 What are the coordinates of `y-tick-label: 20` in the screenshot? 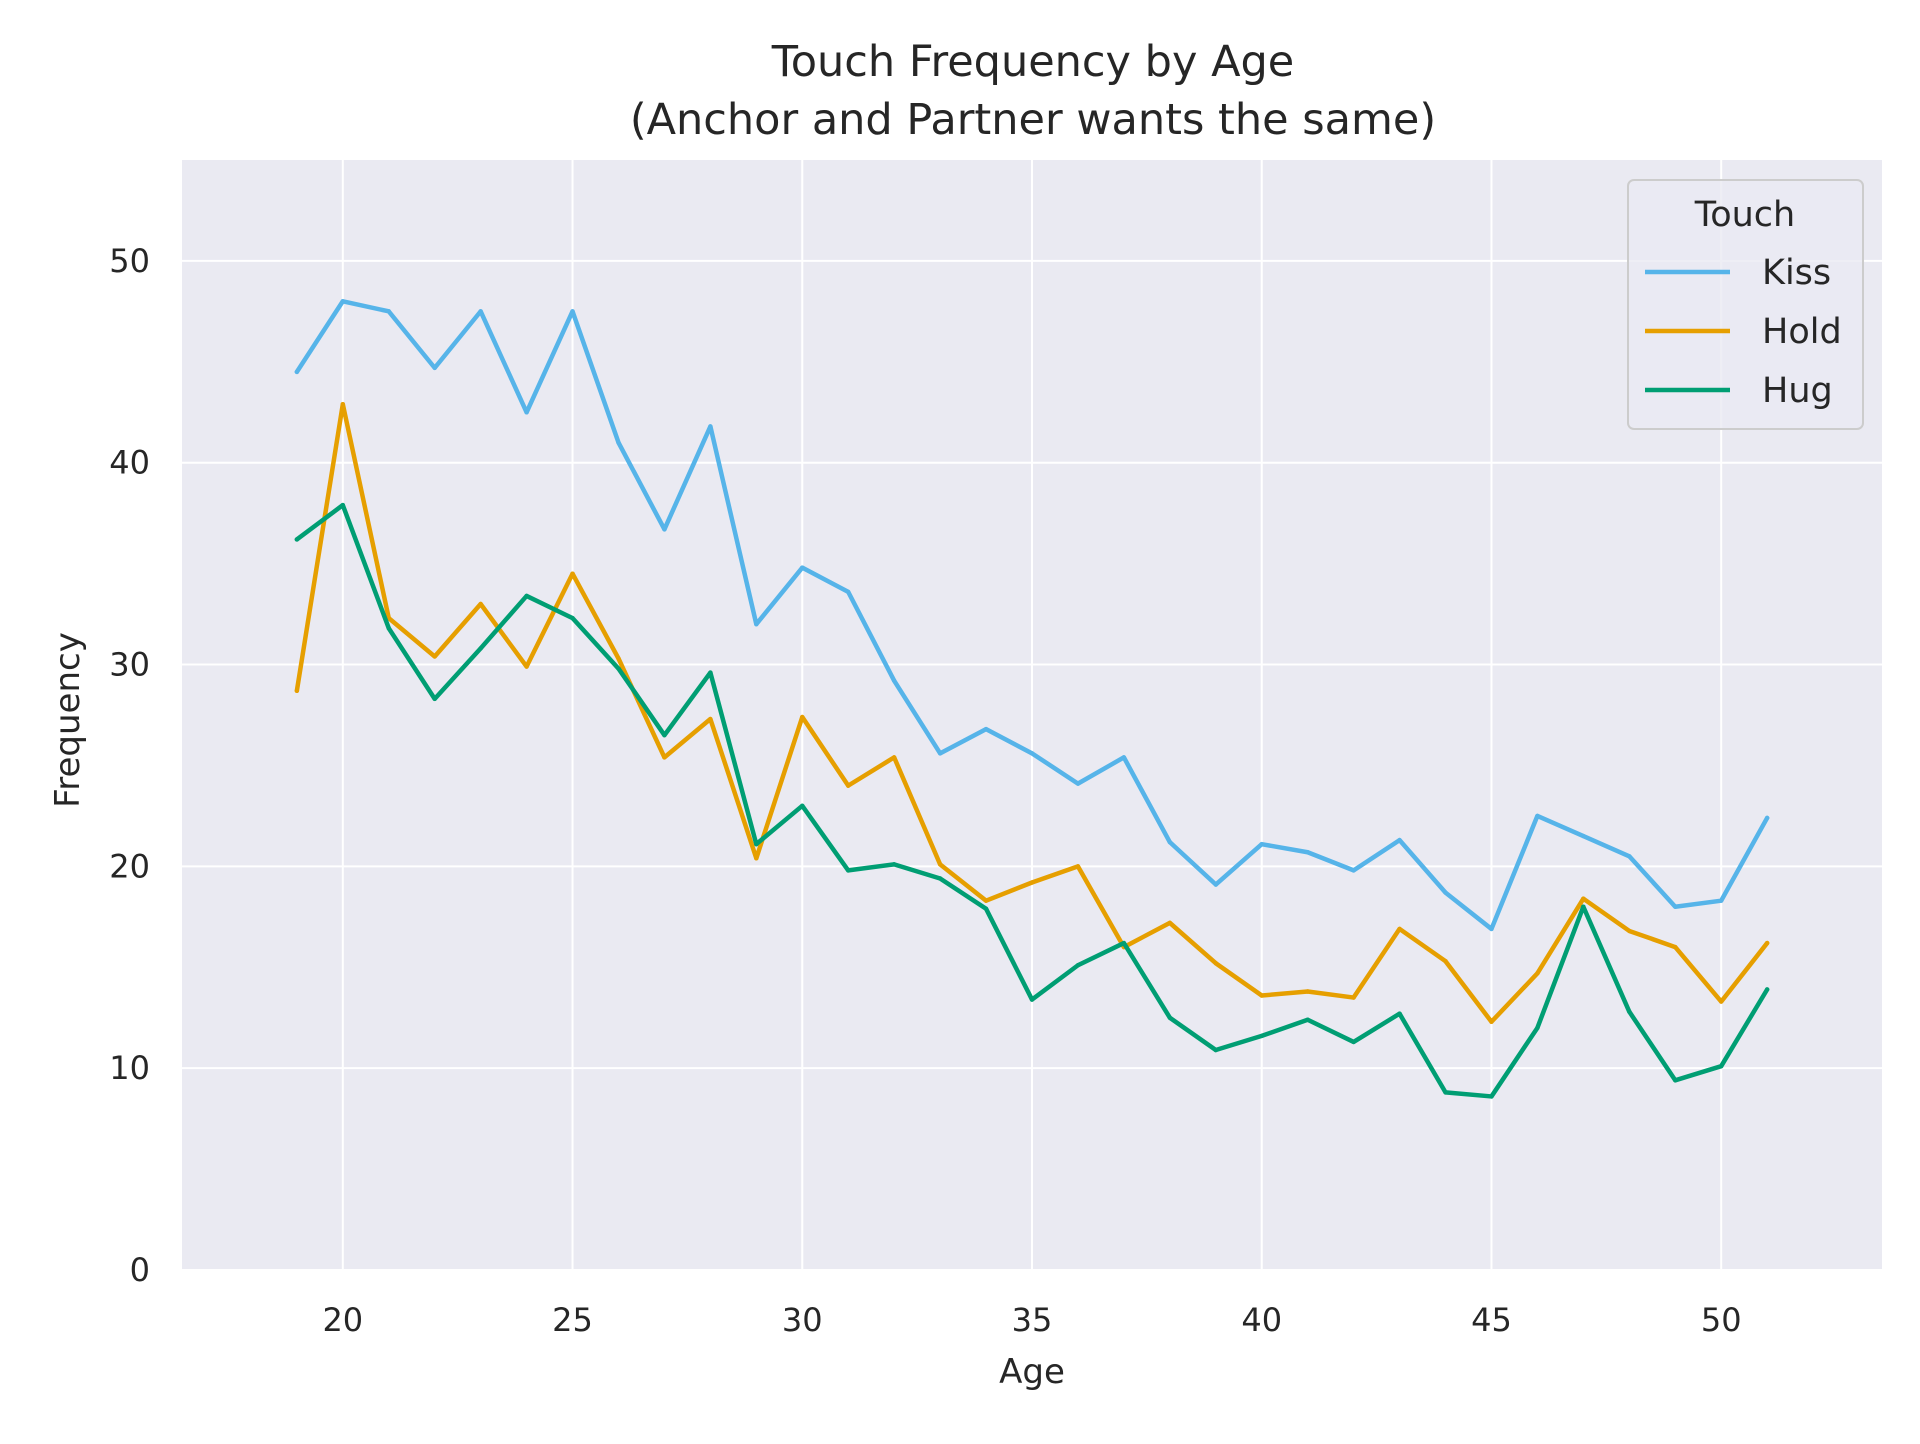 It's located at (129, 866).